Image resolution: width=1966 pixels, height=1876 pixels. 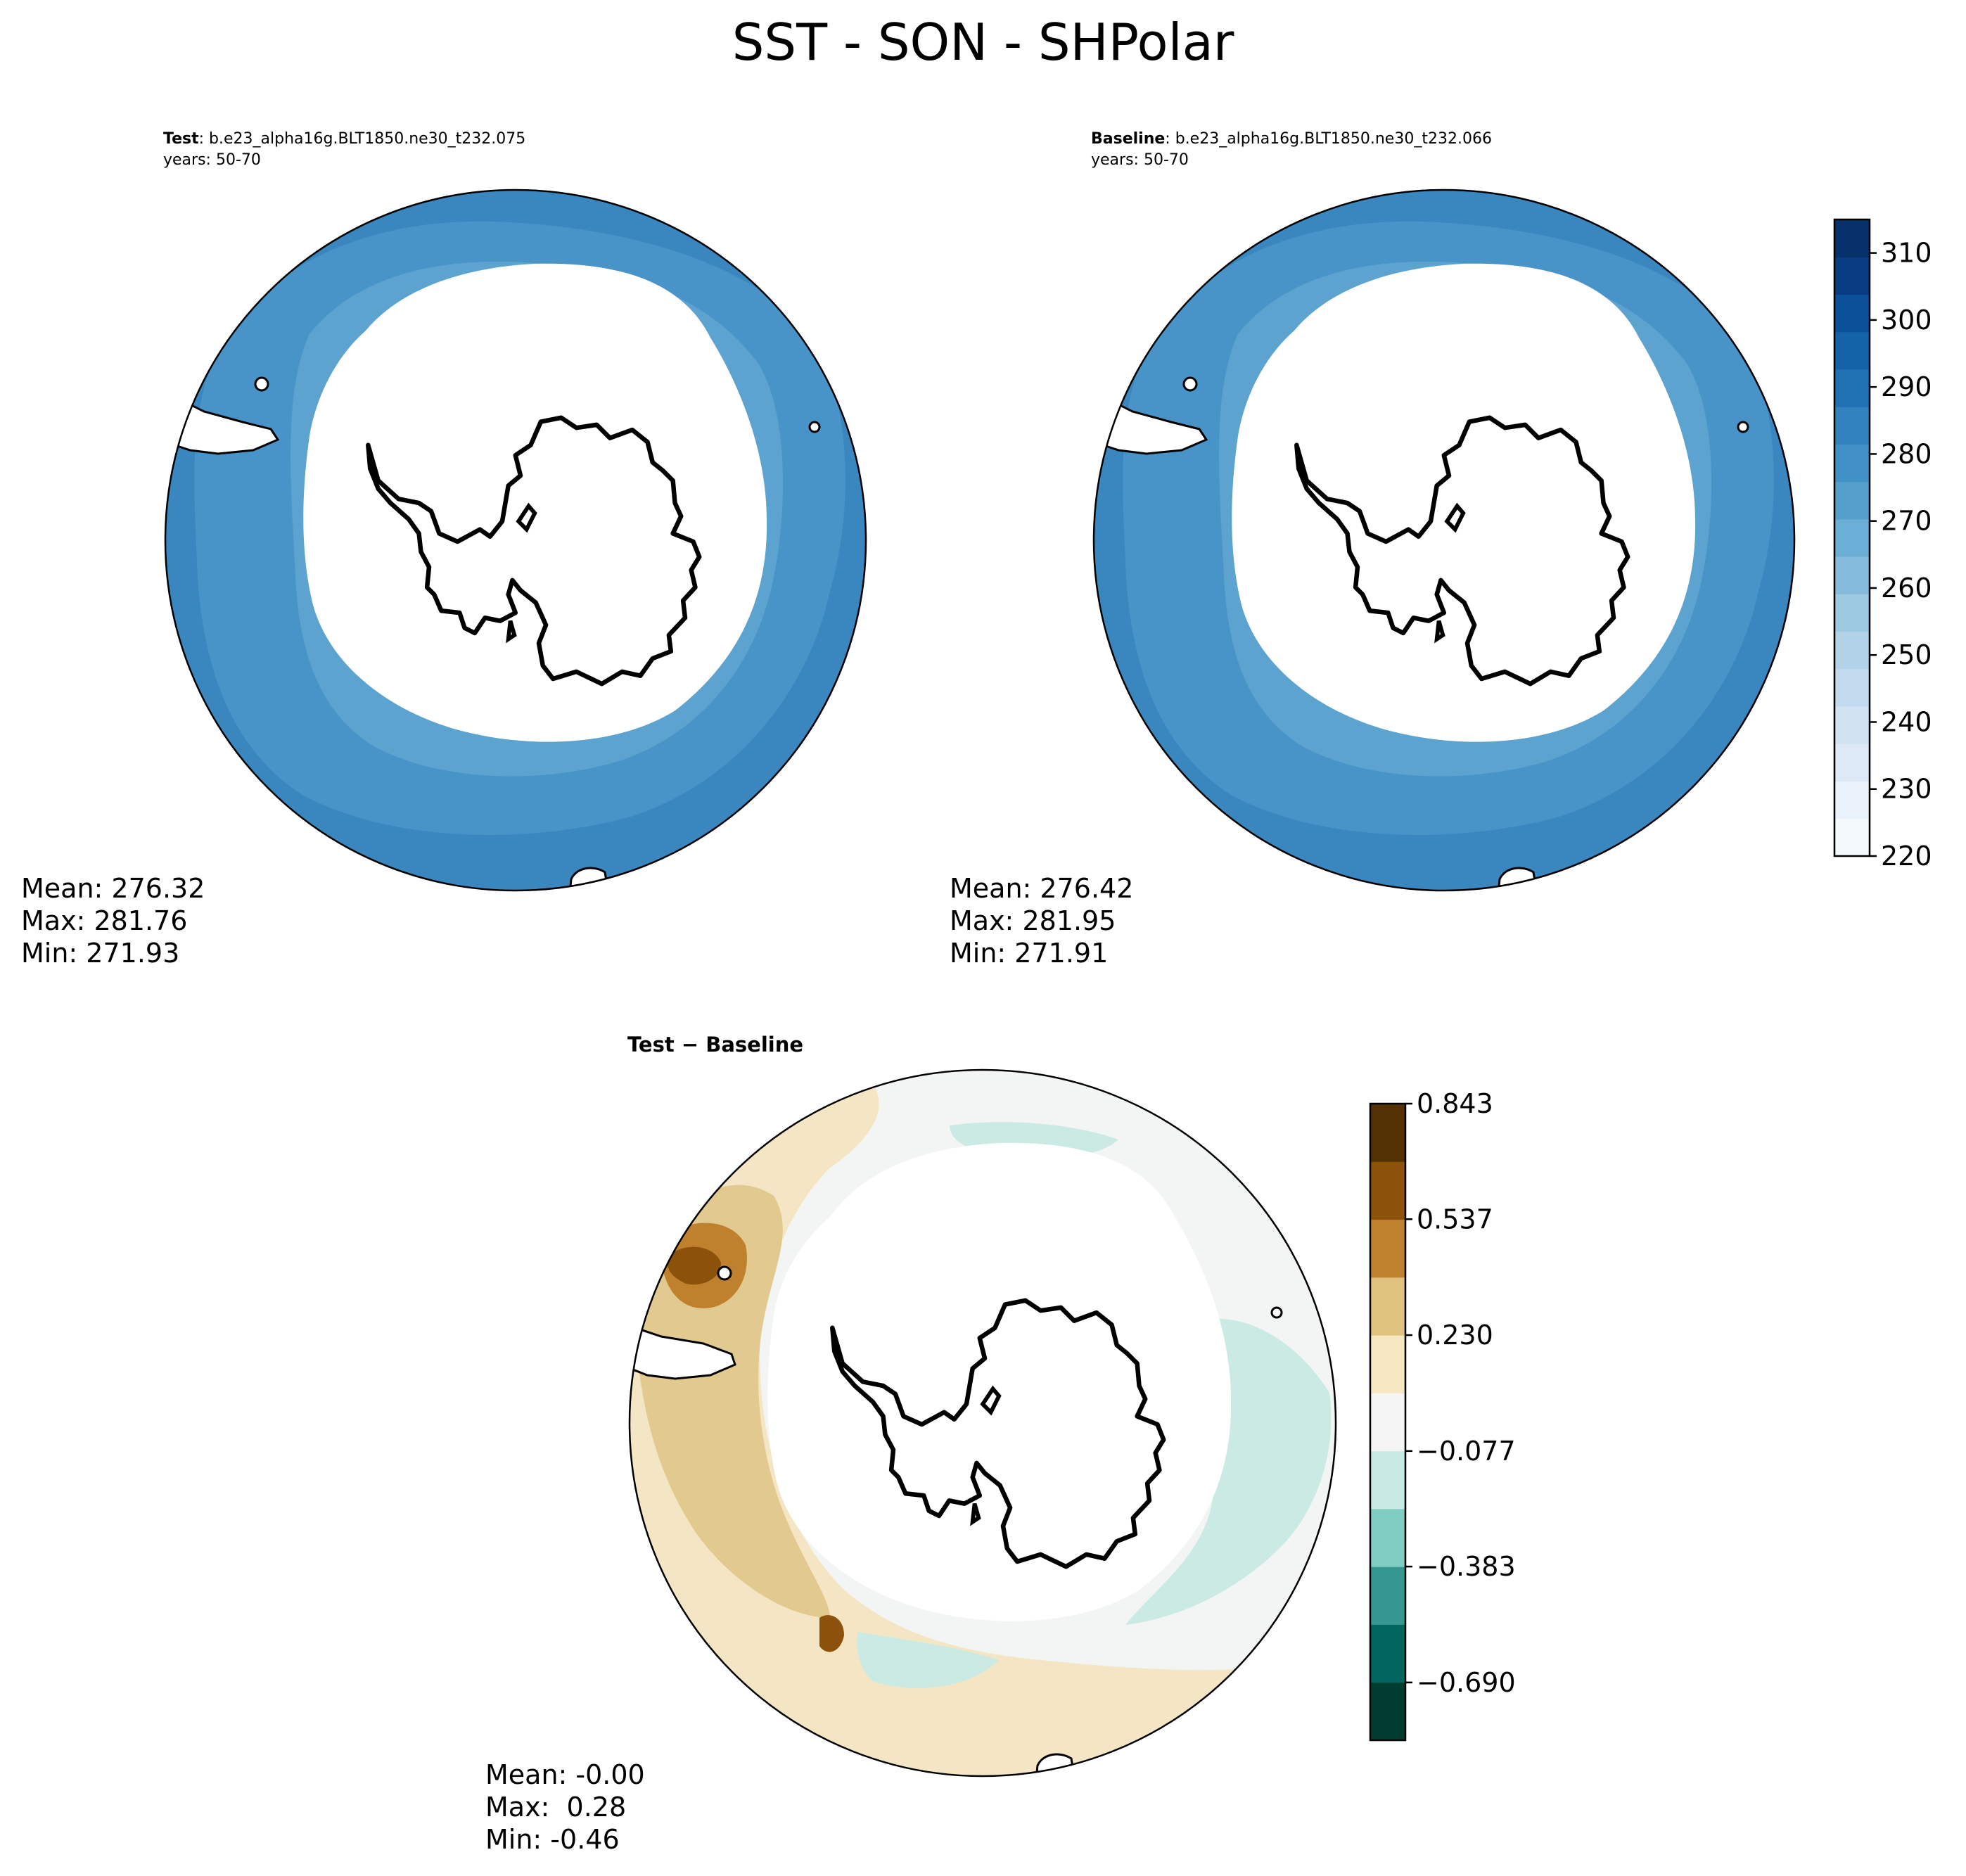 I want to click on test-case-name: b.e23_alpha16g.BLT1850.ne30_t232.075, so click(x=367, y=139).